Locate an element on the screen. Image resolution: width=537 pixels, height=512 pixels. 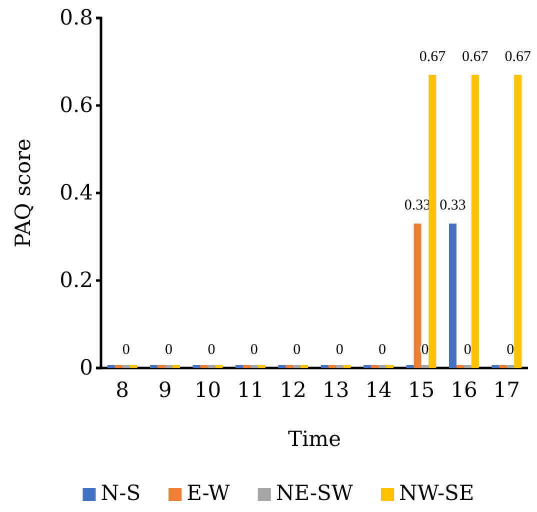
y-tick-label: 0 is located at coordinates (86, 368).